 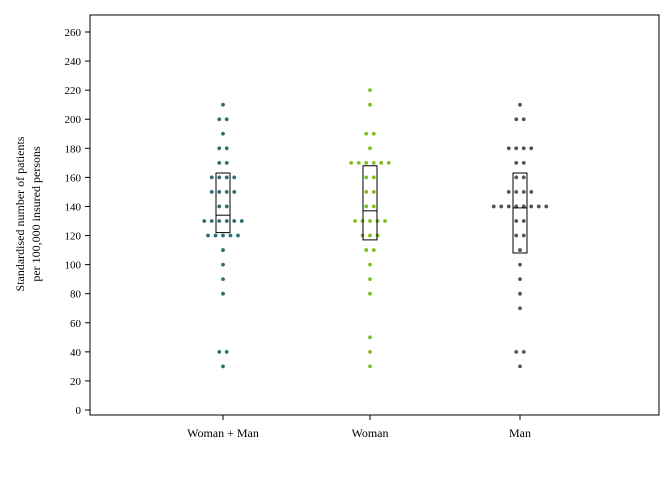 What do you see at coordinates (369, 433) in the screenshot?
I see `x-category-label: Woman` at bounding box center [369, 433].